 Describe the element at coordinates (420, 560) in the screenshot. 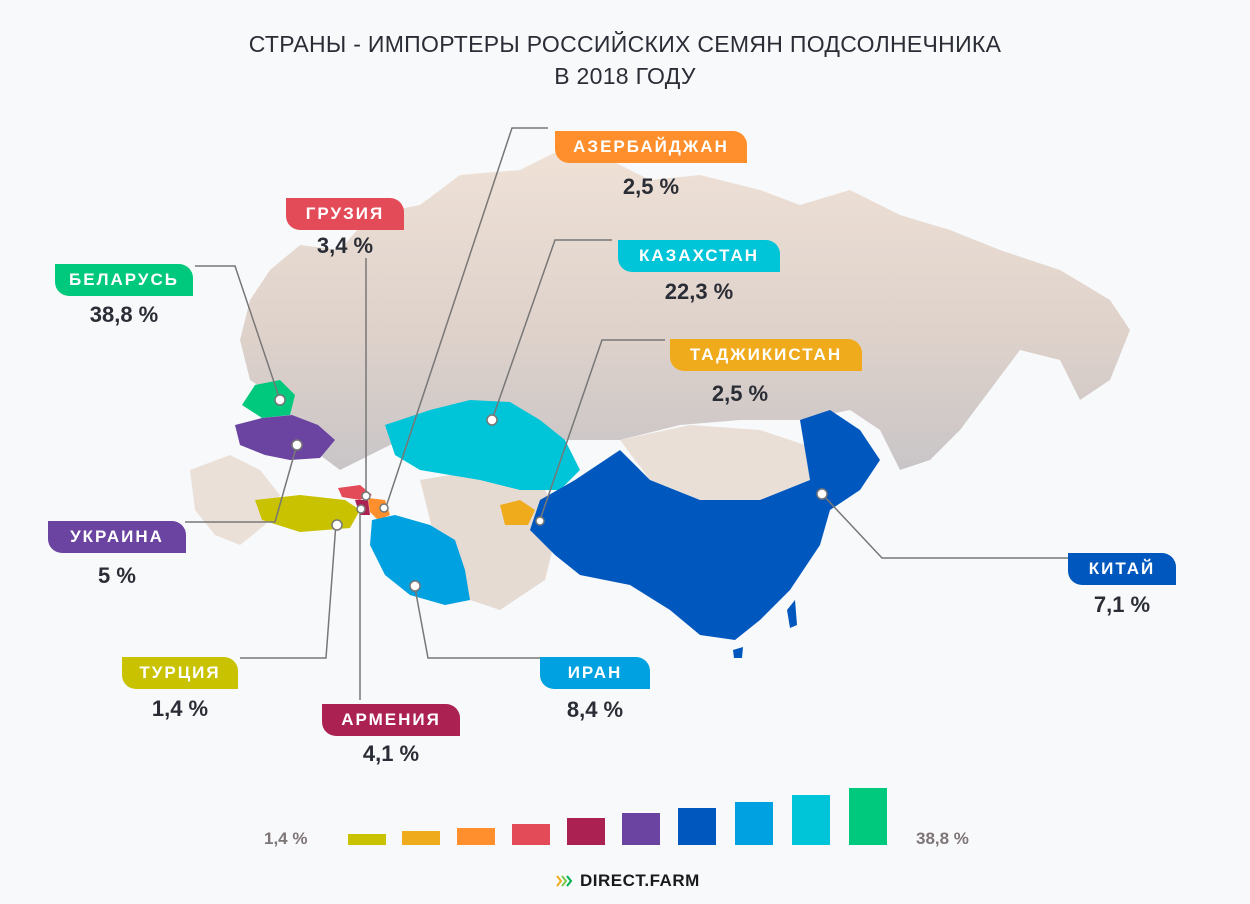

I see `iran-region` at that location.